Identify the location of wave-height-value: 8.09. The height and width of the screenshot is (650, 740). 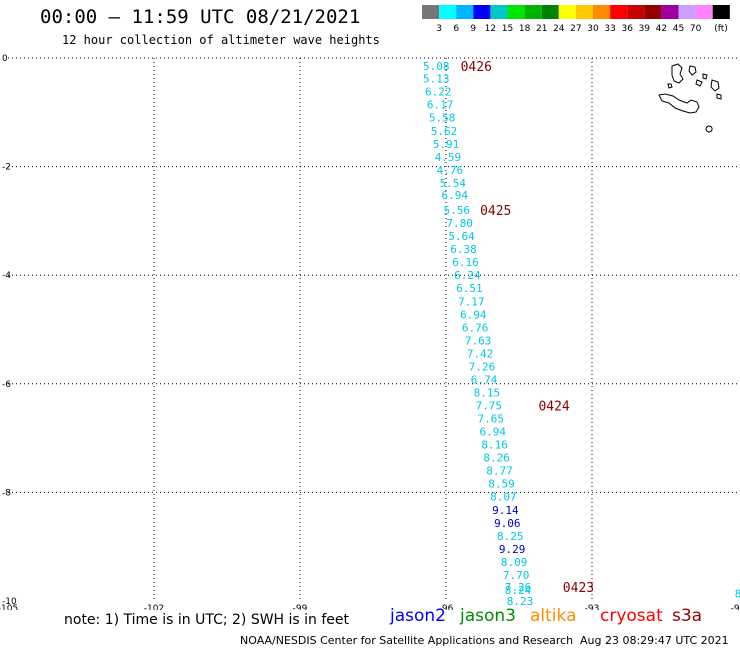
(514, 562).